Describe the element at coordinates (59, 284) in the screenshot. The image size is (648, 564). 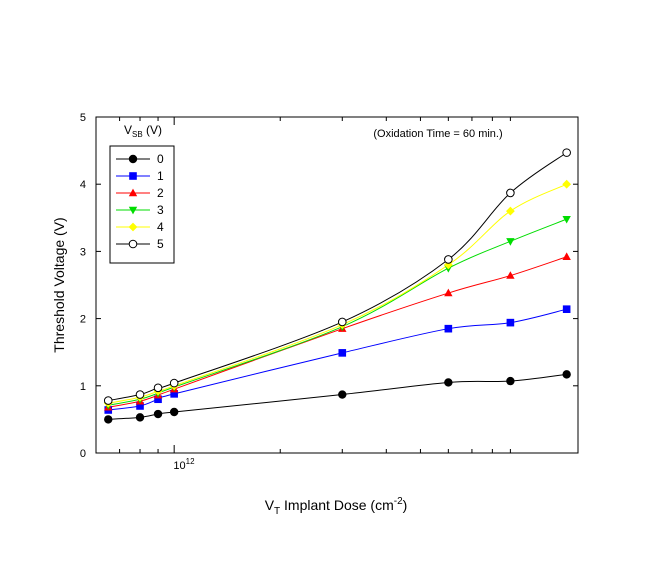
I see `y-axis-label: Threshold Voltage (V)` at that location.